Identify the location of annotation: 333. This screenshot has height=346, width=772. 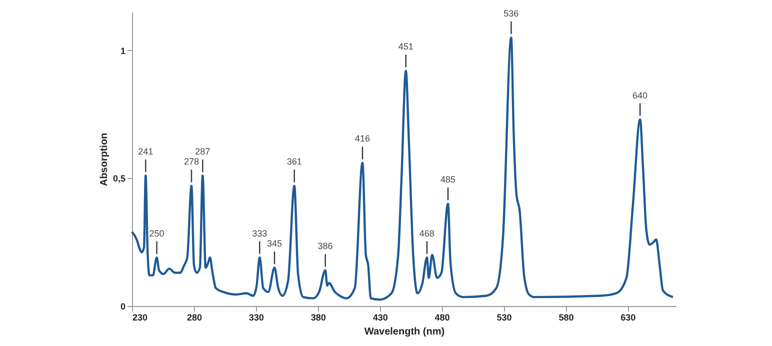
(260, 233).